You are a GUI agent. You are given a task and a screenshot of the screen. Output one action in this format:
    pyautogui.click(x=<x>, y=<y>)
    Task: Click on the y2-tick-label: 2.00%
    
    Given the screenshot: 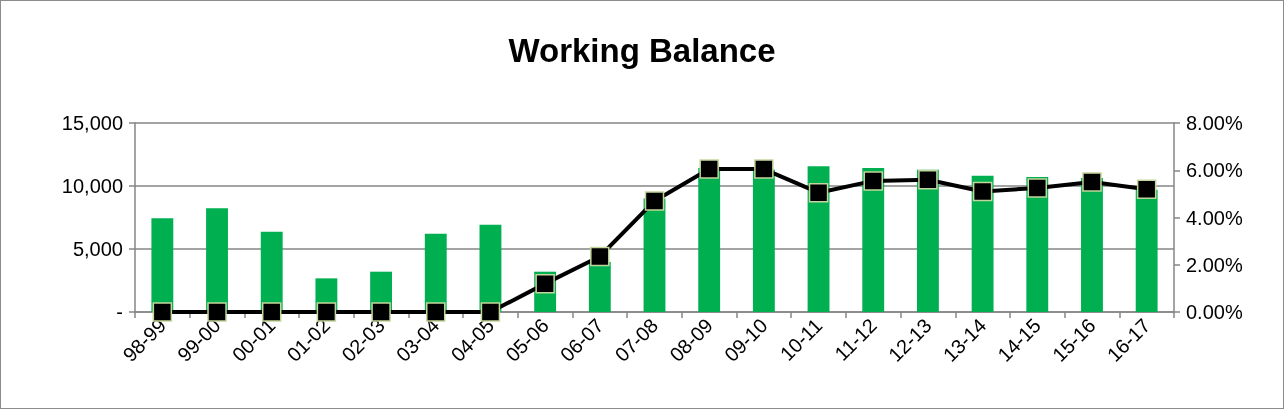 What is the action you would take?
    pyautogui.click(x=1214, y=264)
    